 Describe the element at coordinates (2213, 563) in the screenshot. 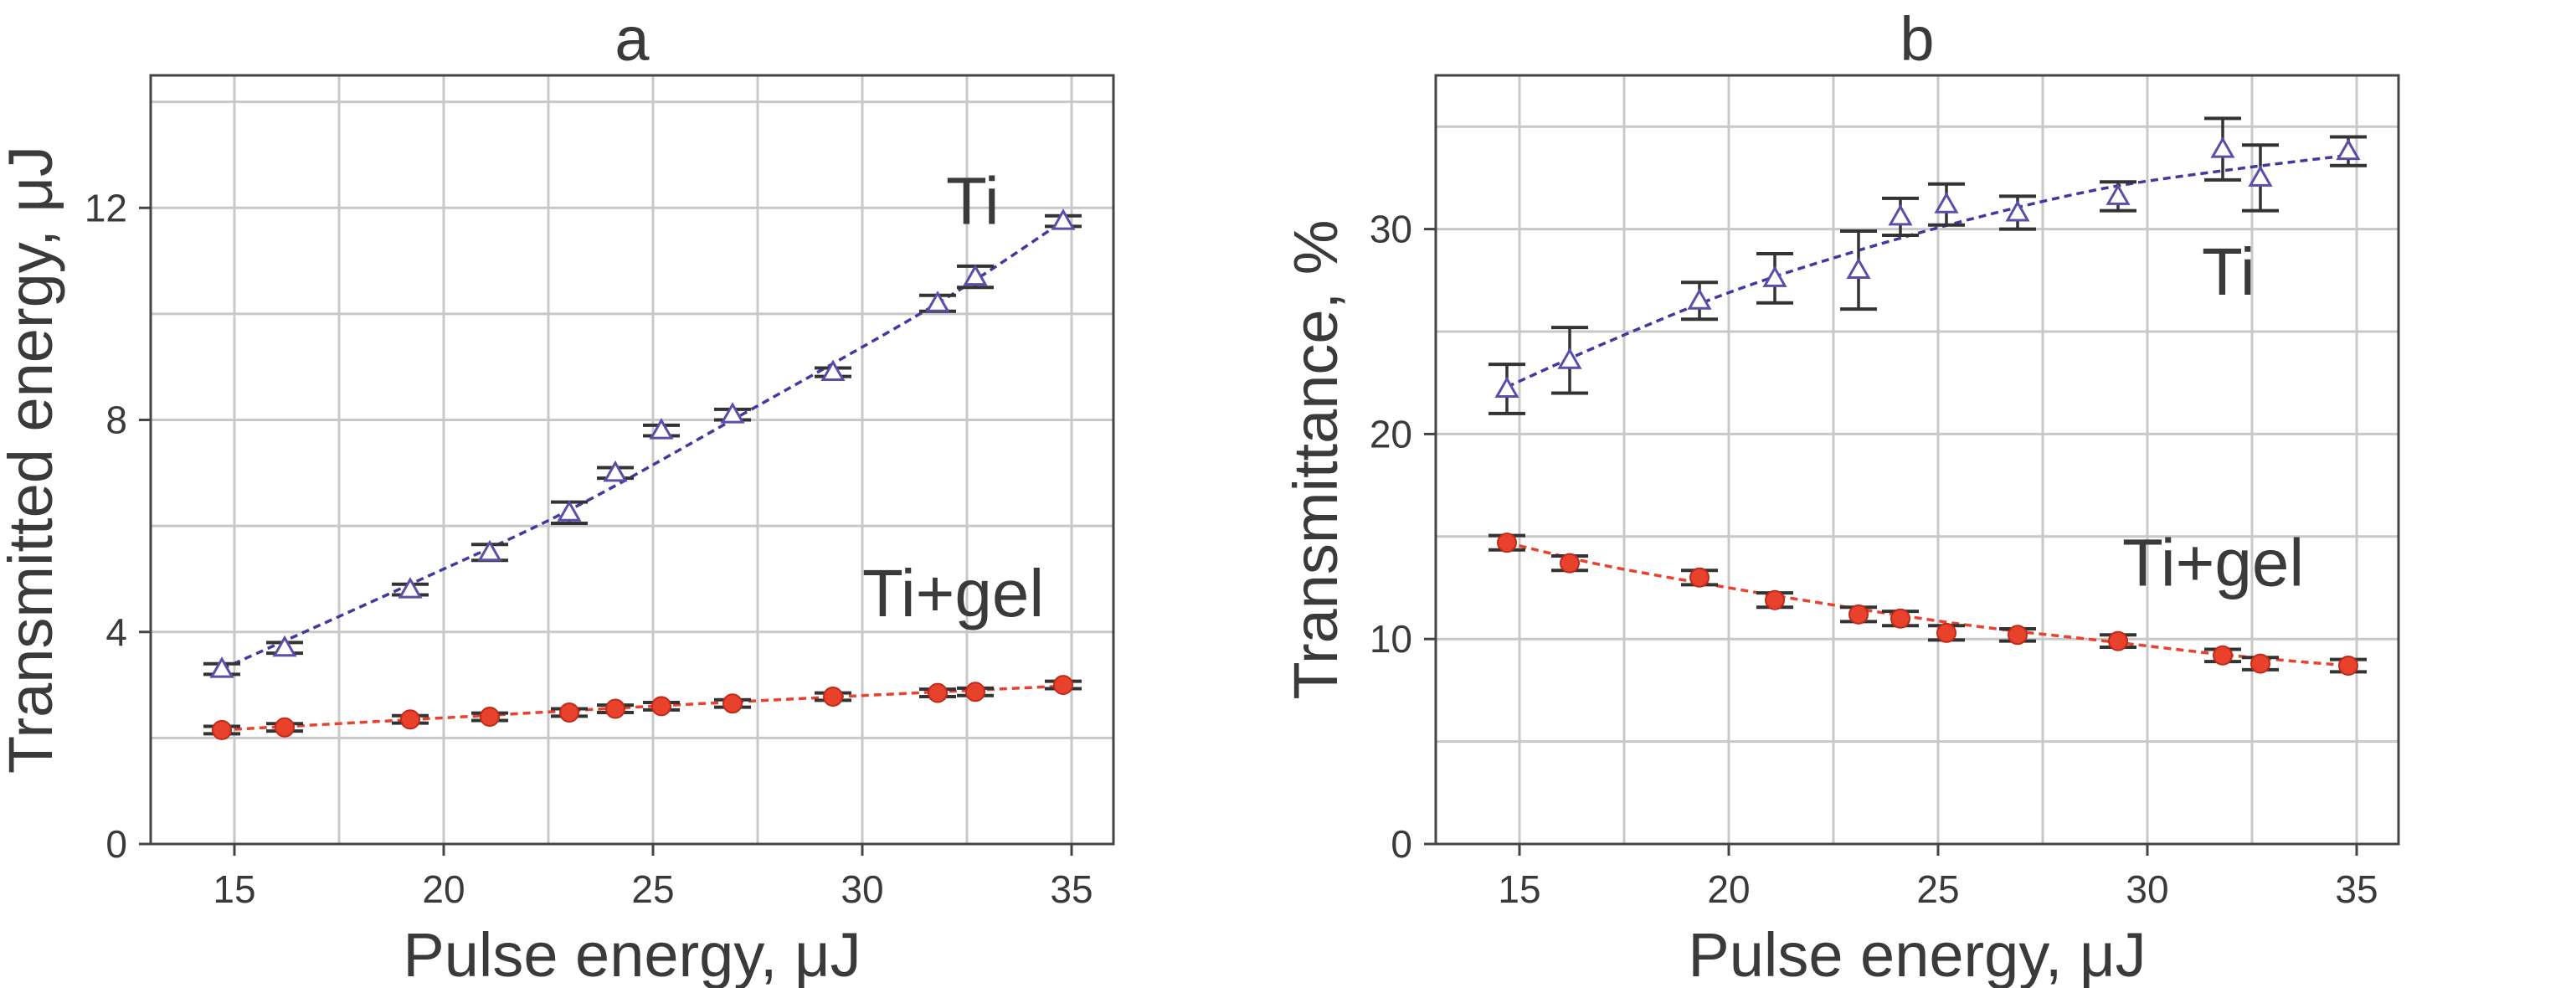

I see `panel-b-ti-gel-label: Ti+gel` at that location.